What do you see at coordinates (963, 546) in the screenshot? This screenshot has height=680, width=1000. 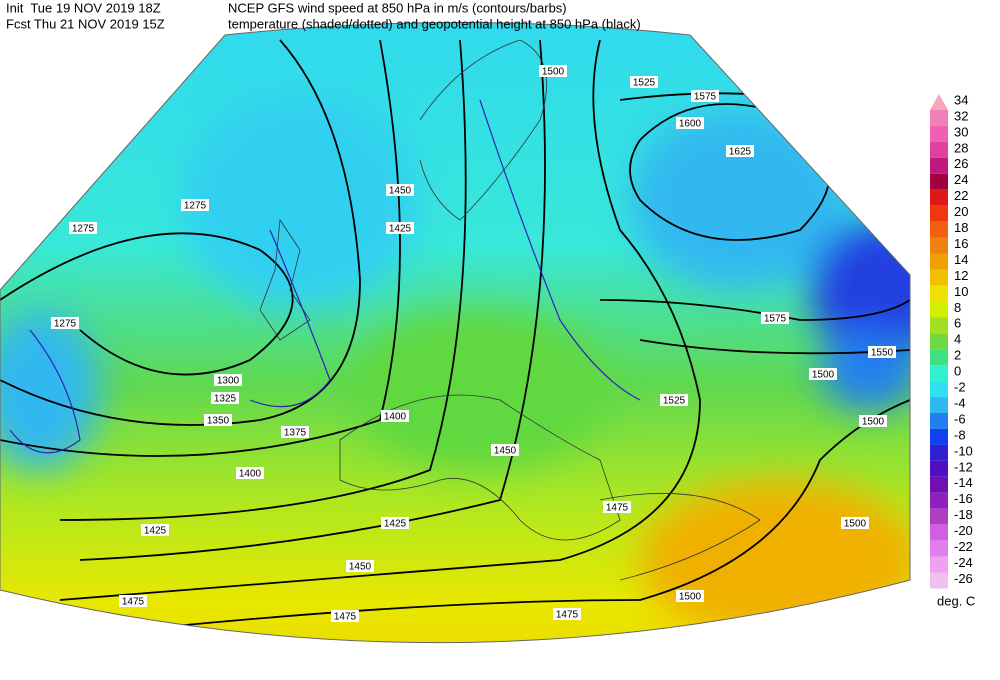 I see `colorbar-label: -22` at bounding box center [963, 546].